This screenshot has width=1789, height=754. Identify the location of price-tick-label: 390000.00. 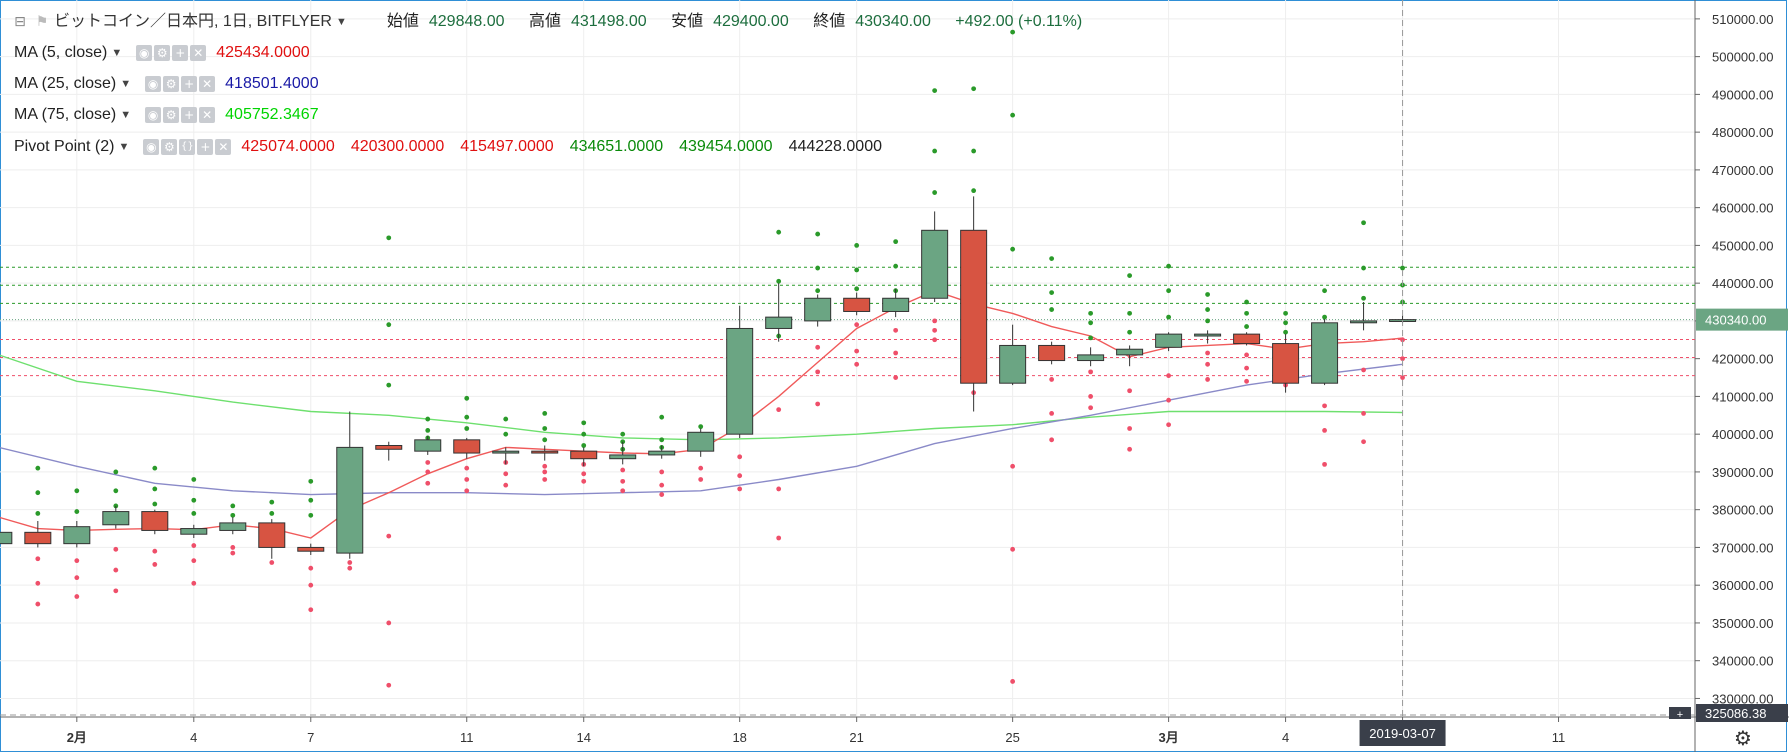
(1742, 472).